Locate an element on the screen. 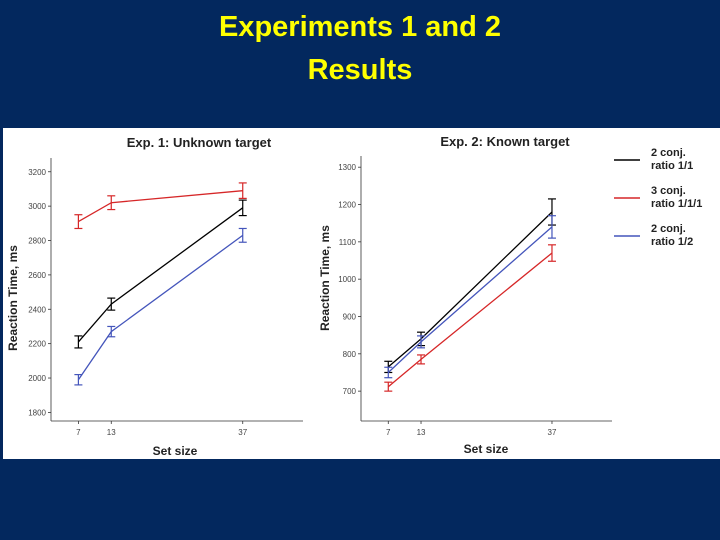 This screenshot has width=720, height=540. slide-title-line1: Experiments 1 and 2 is located at coordinates (360, 27).